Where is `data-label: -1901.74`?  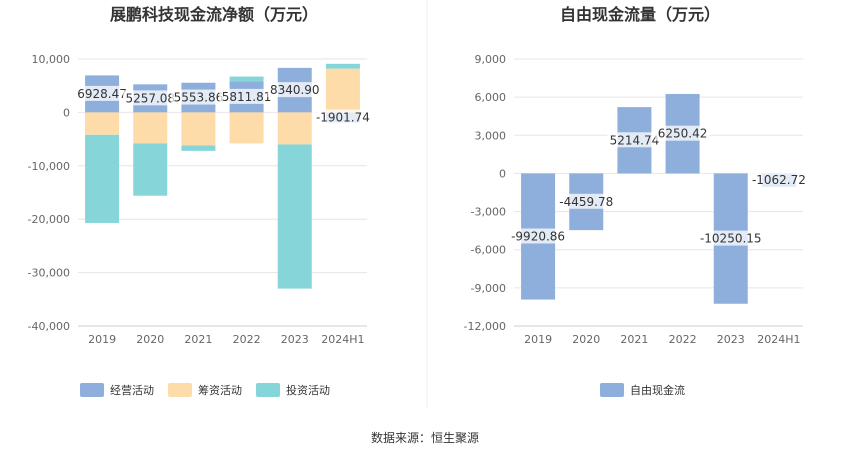
data-label: -1901.74 is located at coordinates (343, 117).